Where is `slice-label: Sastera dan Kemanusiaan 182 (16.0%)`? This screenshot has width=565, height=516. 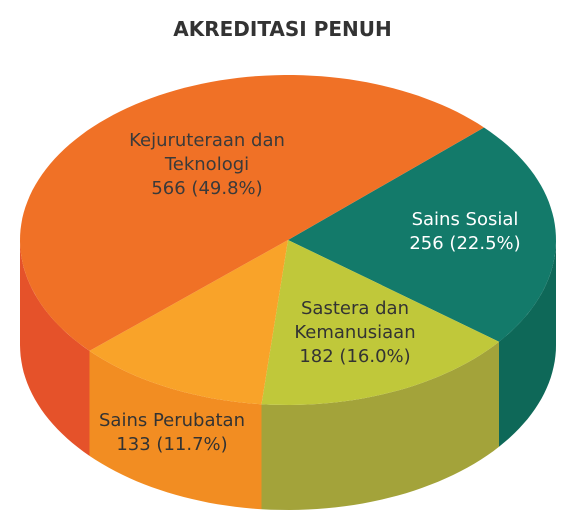
slice-label: Sastera dan Kemanusiaan 182 (16.0%) is located at coordinates (355, 333).